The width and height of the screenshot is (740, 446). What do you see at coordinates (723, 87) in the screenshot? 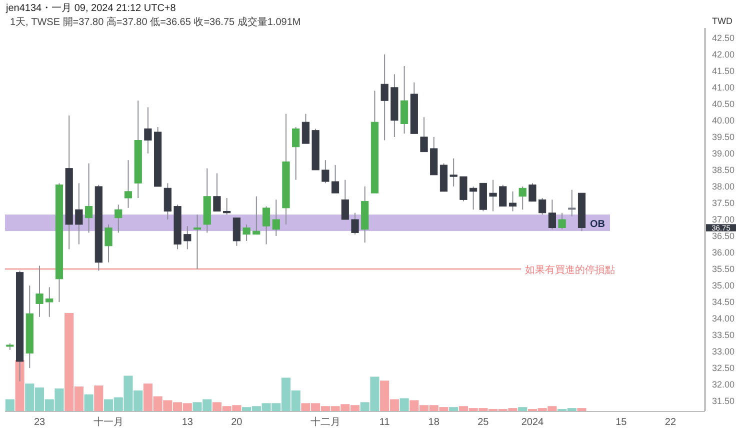
I see `y-tick-label: 41.00` at bounding box center [723, 87].